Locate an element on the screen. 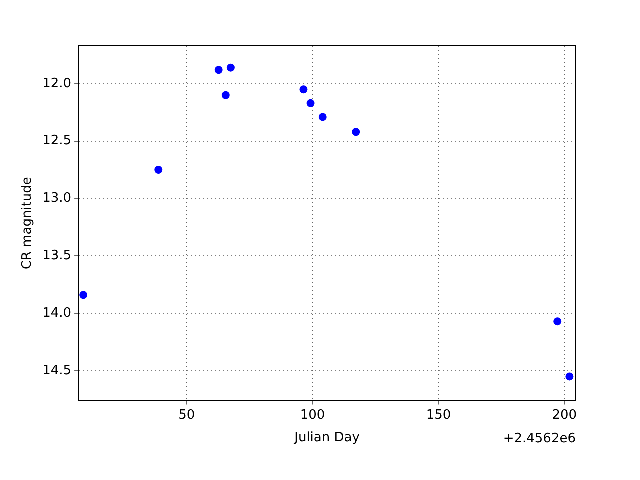 This screenshot has height=480, width=640. text: +2.4562e6 is located at coordinates (539, 439).